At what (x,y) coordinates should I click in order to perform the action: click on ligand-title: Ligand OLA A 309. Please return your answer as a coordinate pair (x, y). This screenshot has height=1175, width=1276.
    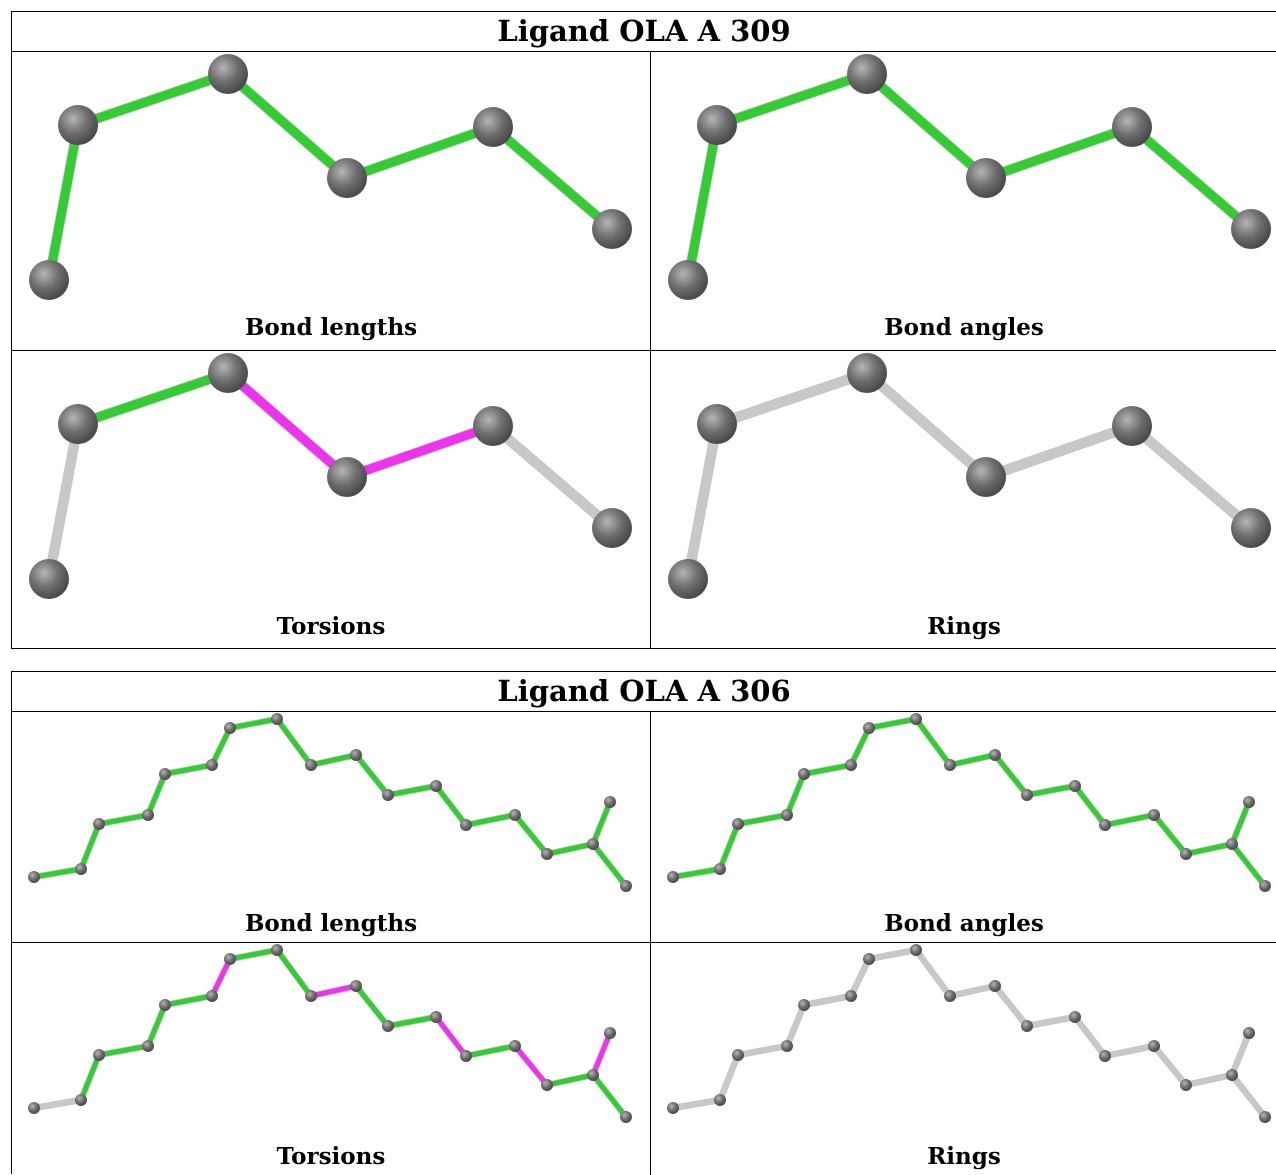
    Looking at the image, I should click on (644, 32).